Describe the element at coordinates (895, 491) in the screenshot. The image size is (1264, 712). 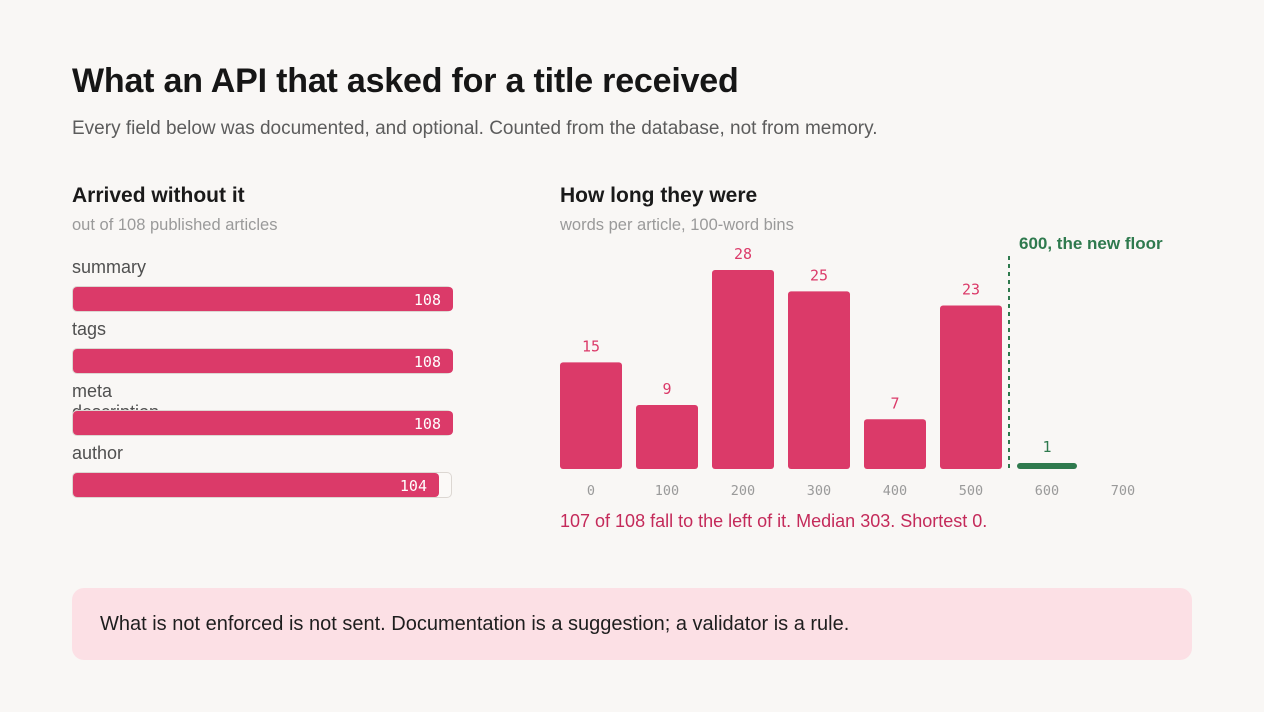
I see `x-tick-label: 400` at that location.